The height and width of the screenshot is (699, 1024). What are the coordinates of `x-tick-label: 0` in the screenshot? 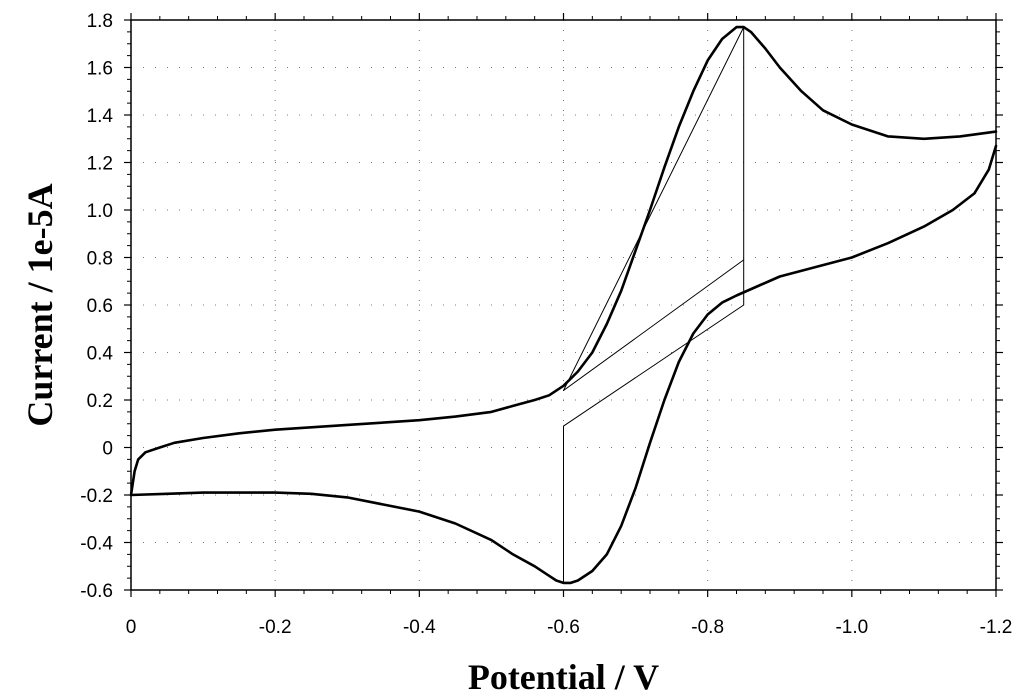 It's located at (131, 627).